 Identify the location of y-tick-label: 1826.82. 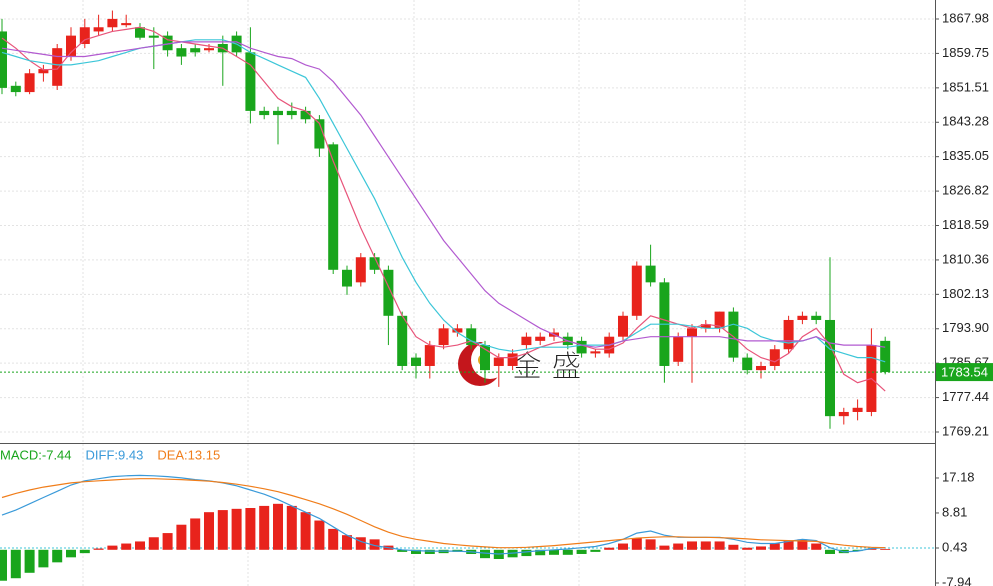
(965, 190).